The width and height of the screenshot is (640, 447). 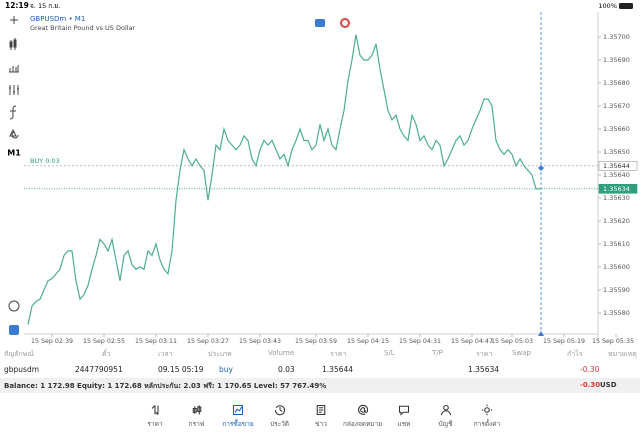 I want to click on y-tick-label: 1.35630, so click(x=616, y=198).